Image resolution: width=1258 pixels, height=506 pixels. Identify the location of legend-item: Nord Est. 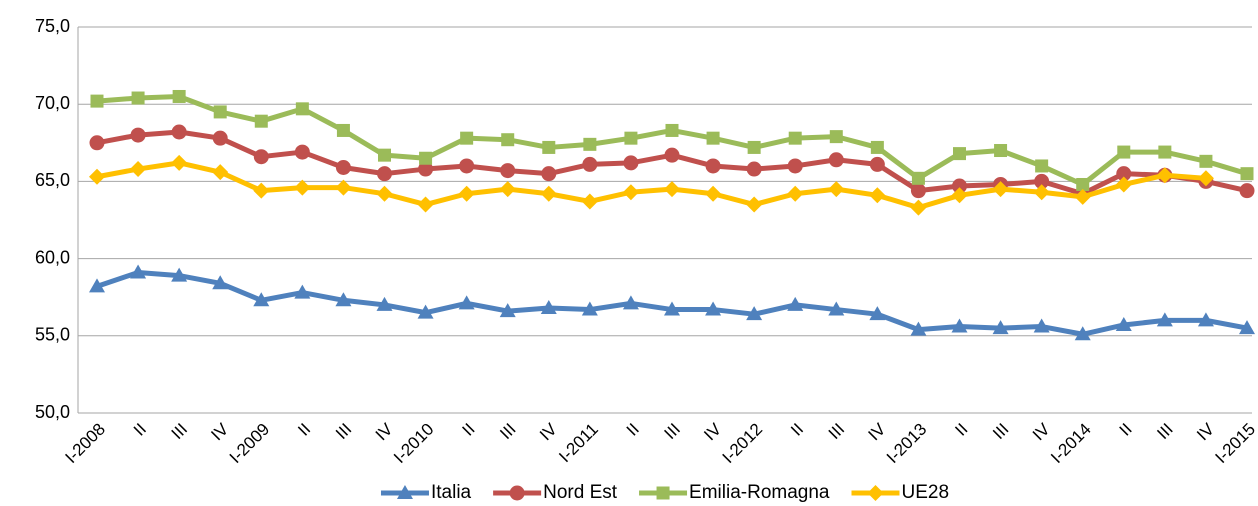
(555, 492).